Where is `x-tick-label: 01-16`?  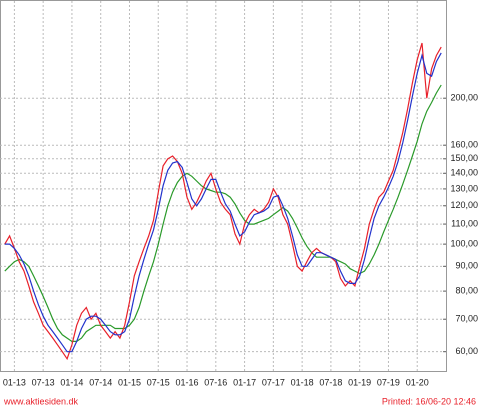
x-tick-label: 01-16 is located at coordinates (187, 382).